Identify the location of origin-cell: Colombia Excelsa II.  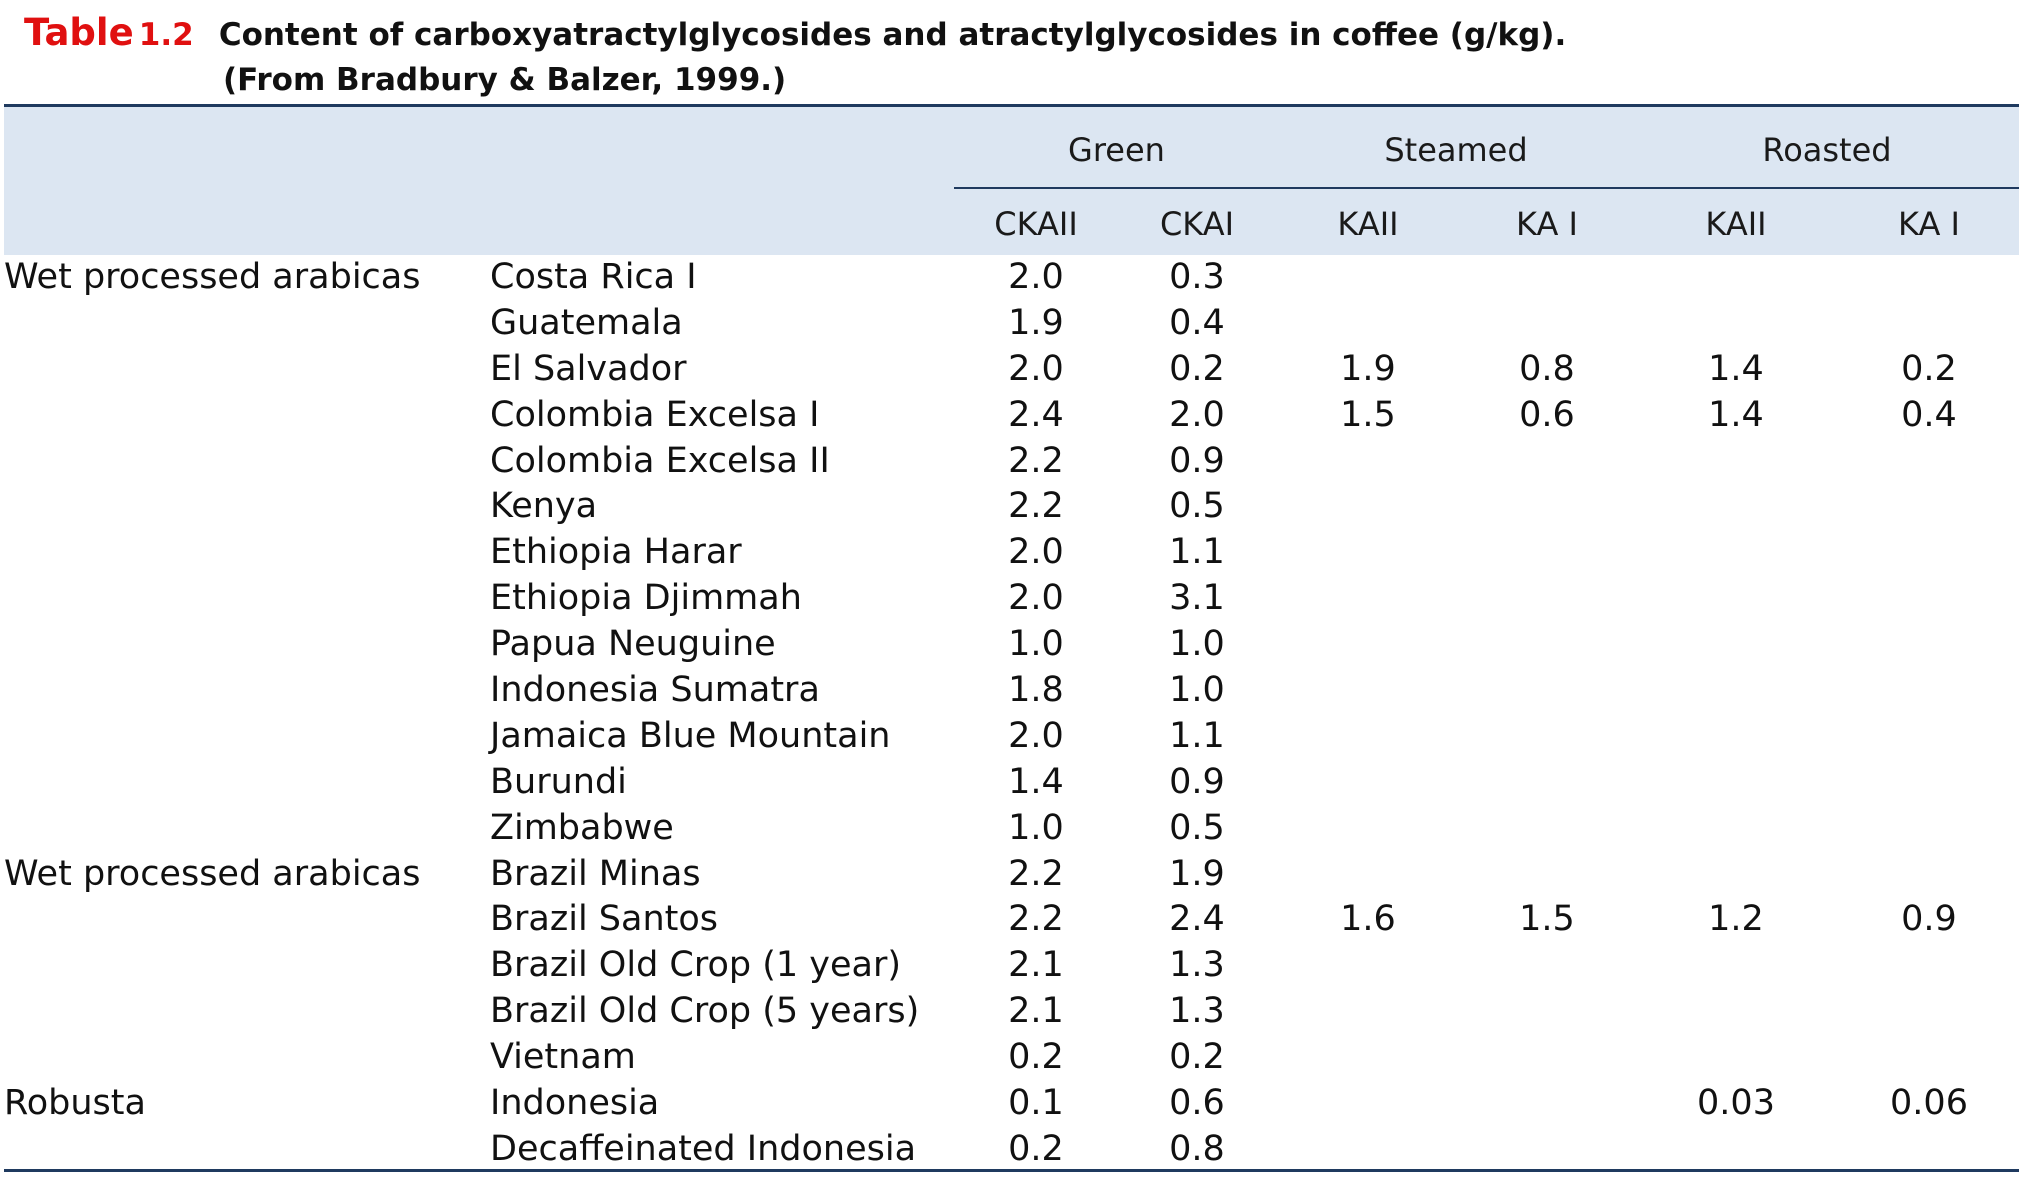
(660, 460).